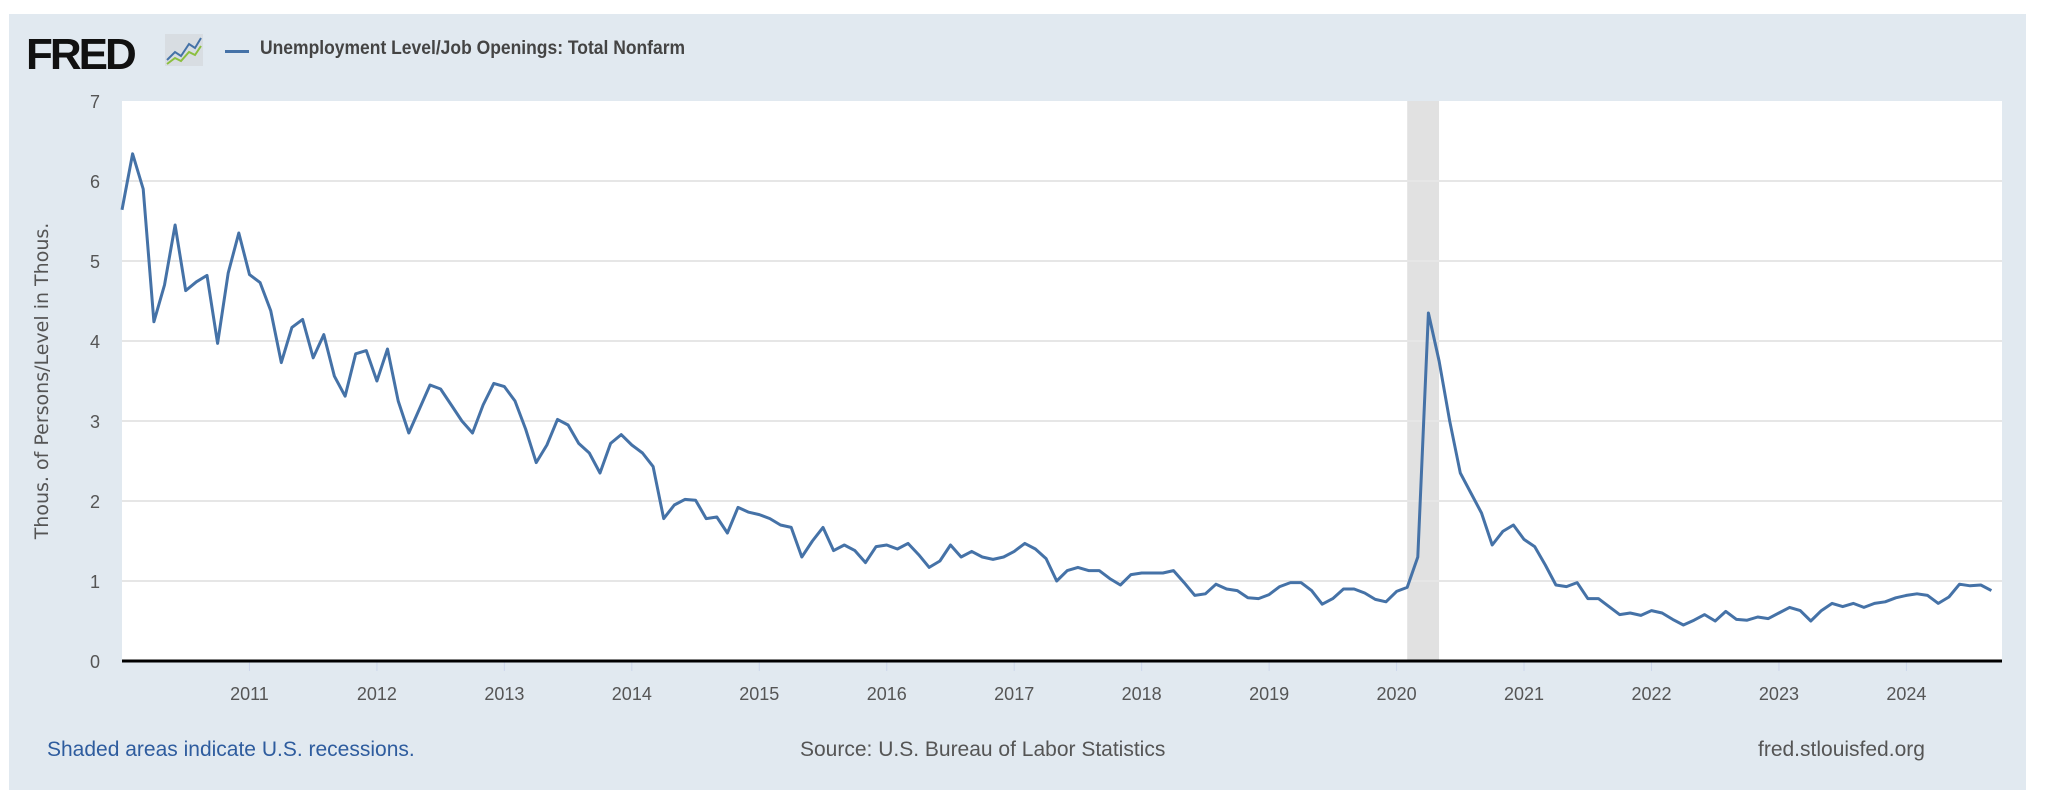  I want to click on site-link: fred.stlouisfed.org, so click(1841, 749).